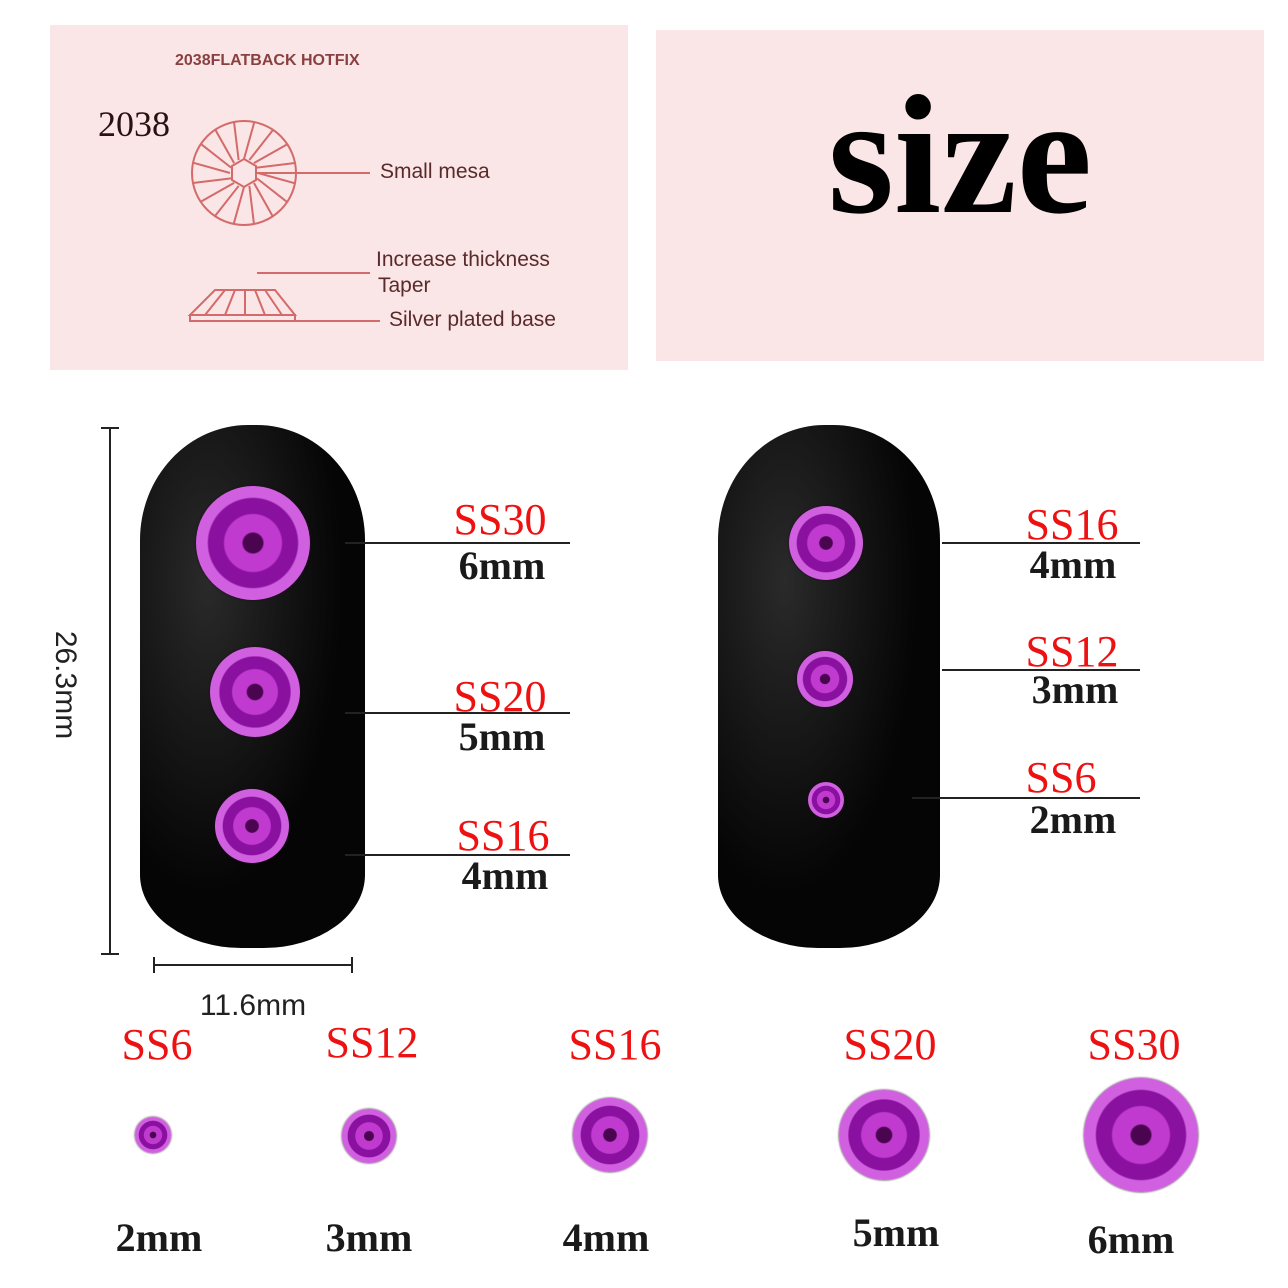 This screenshot has height=1288, width=1288. I want to click on height-label: 26.3mm, so click(65, 685).